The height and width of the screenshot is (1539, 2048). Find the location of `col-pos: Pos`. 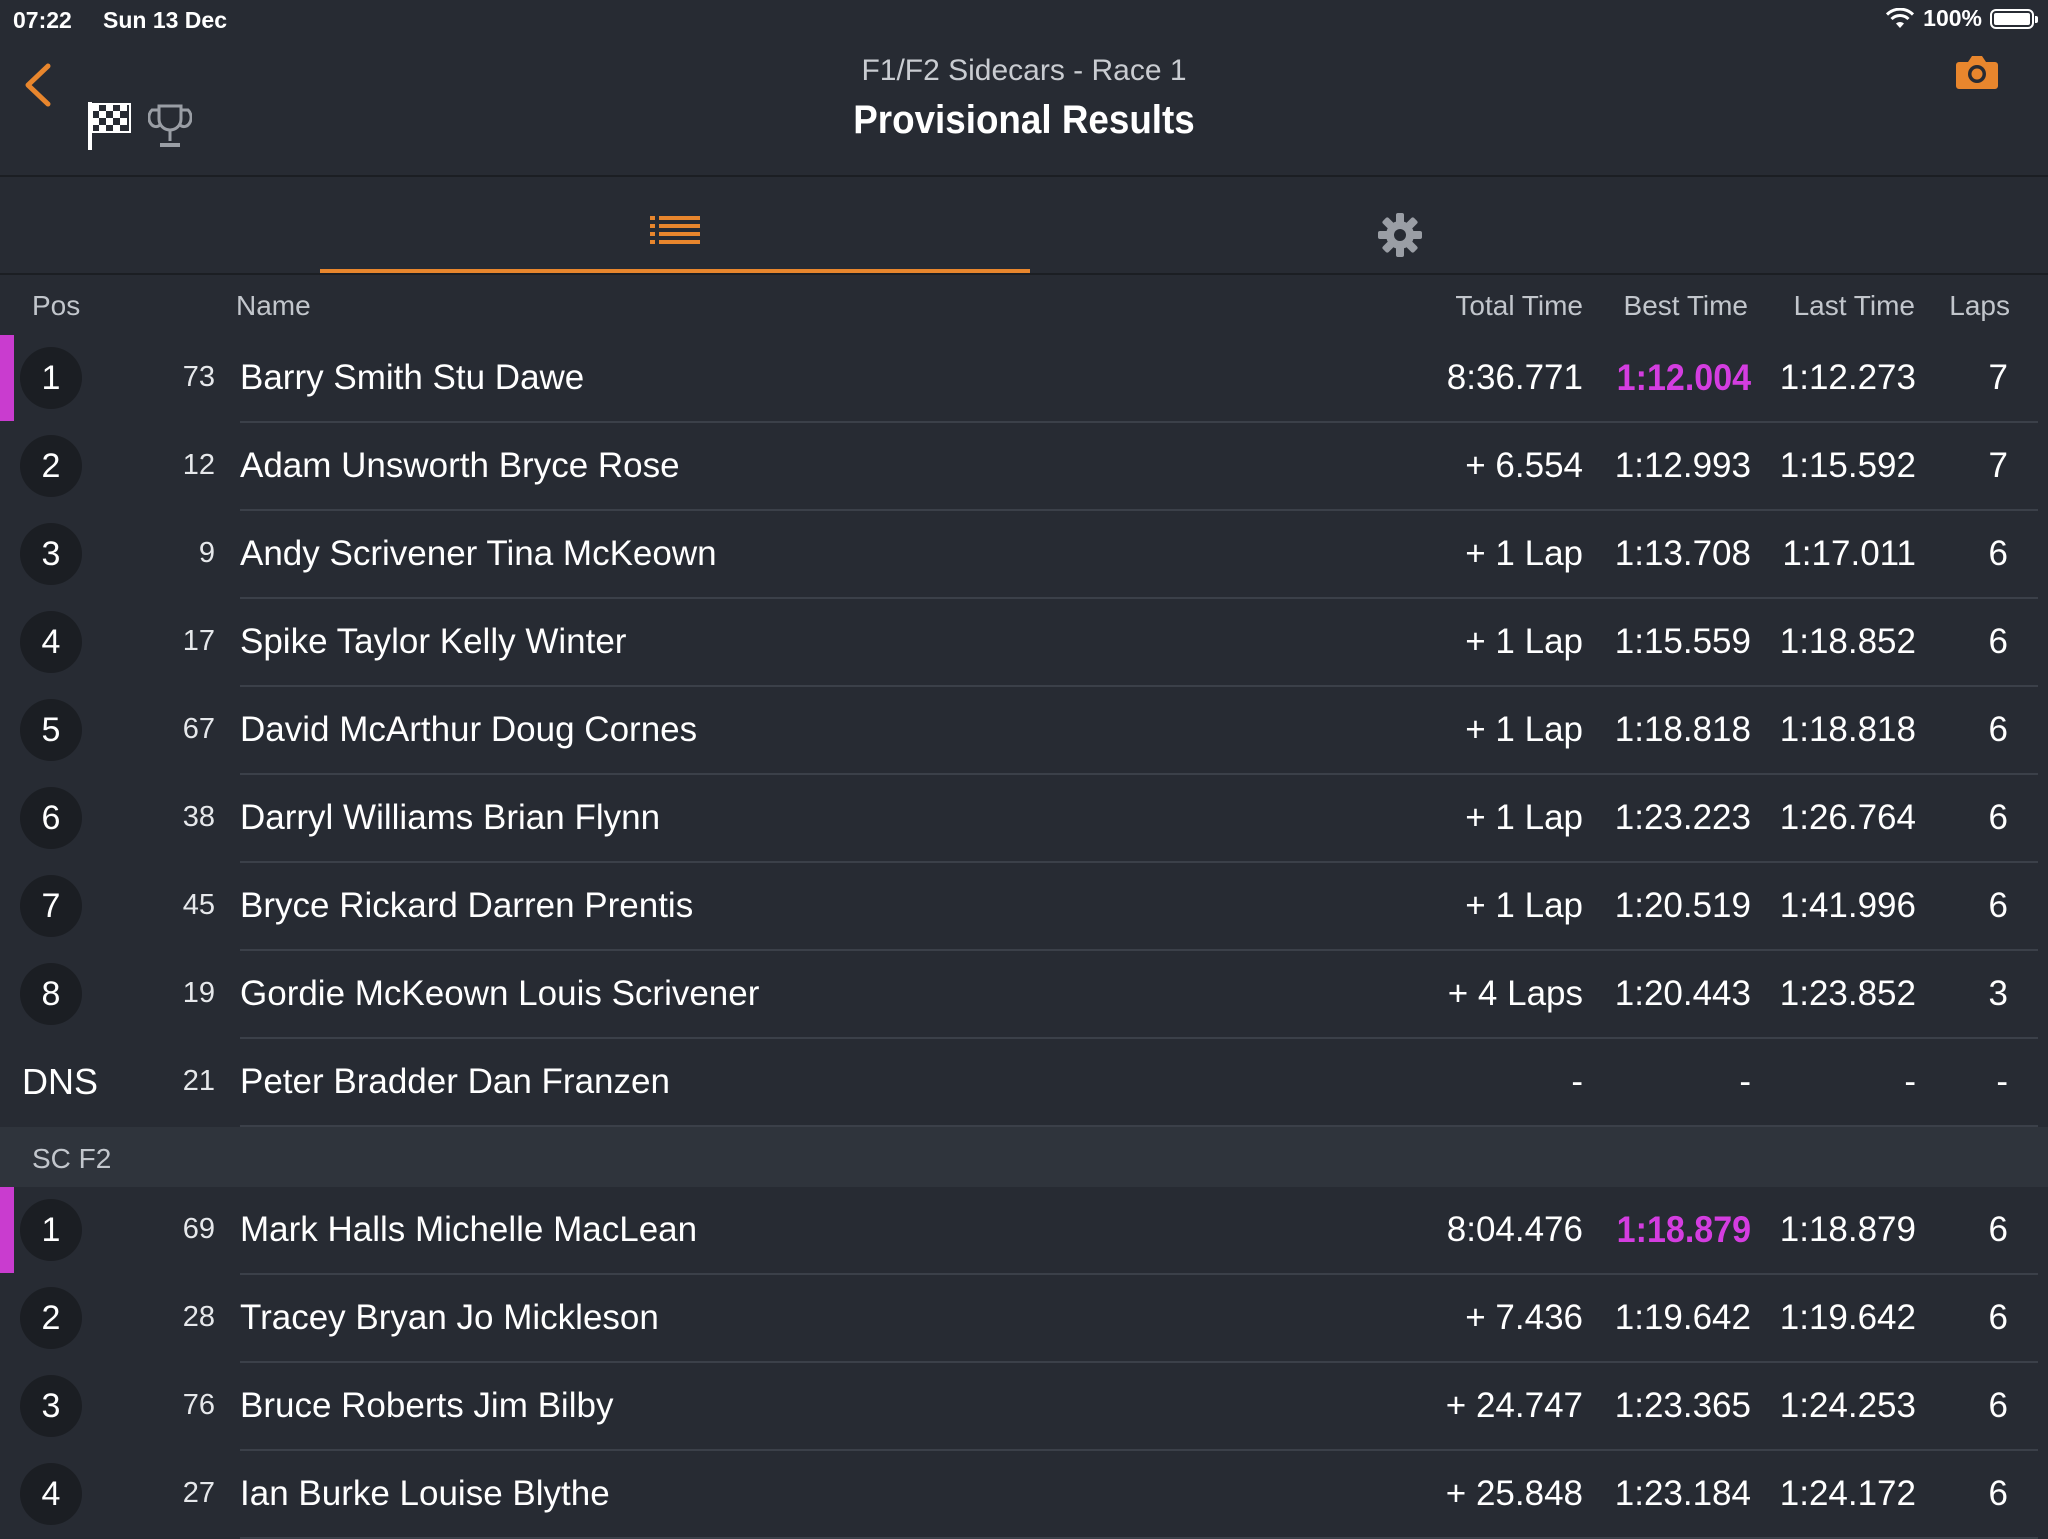

col-pos: Pos is located at coordinates (56, 305).